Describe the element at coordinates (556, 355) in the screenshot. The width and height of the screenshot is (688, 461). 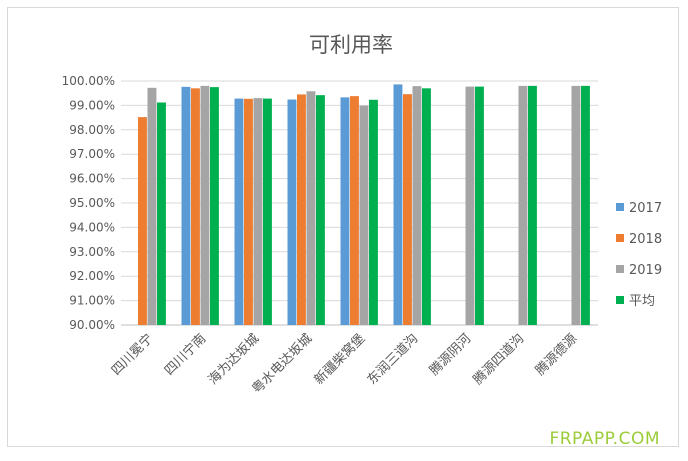
I see `x-tick-label: 腾源德源` at that location.